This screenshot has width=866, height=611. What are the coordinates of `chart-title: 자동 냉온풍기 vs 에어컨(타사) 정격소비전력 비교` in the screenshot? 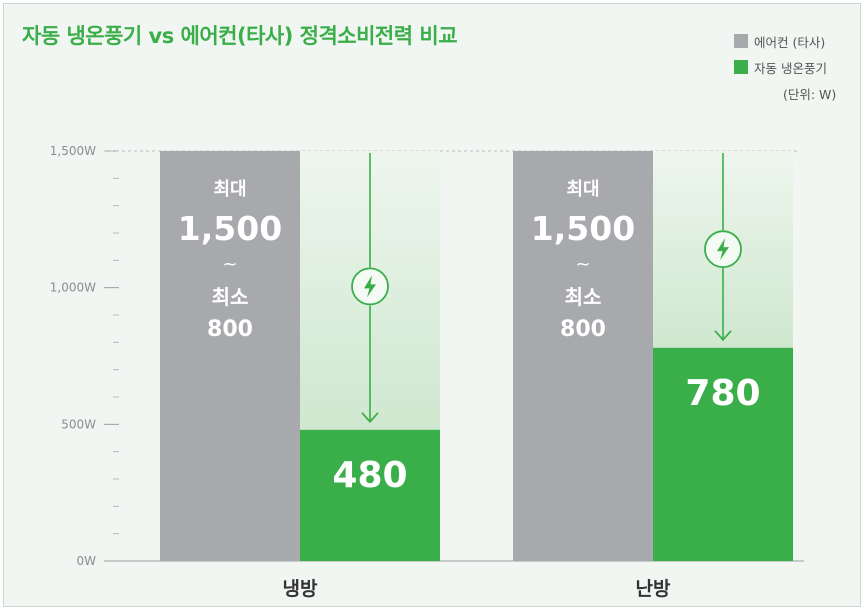 It's located at (240, 36).